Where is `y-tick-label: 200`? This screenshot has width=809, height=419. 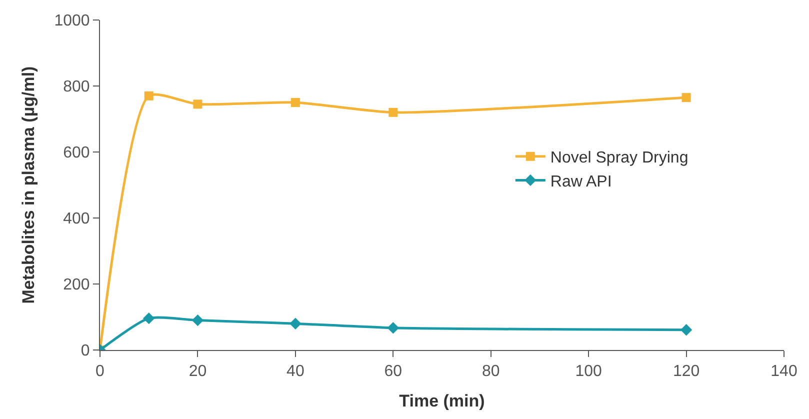 y-tick-label: 200 is located at coordinates (76, 285).